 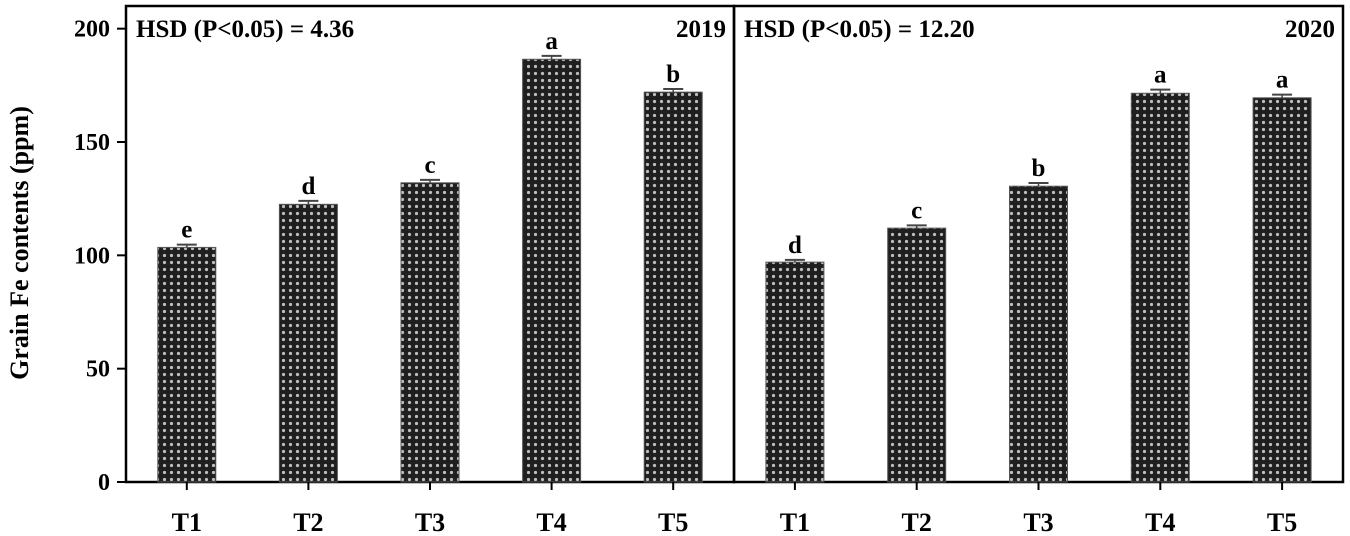 What do you see at coordinates (92, 256) in the screenshot?
I see `y-tick-label: 100` at bounding box center [92, 256].